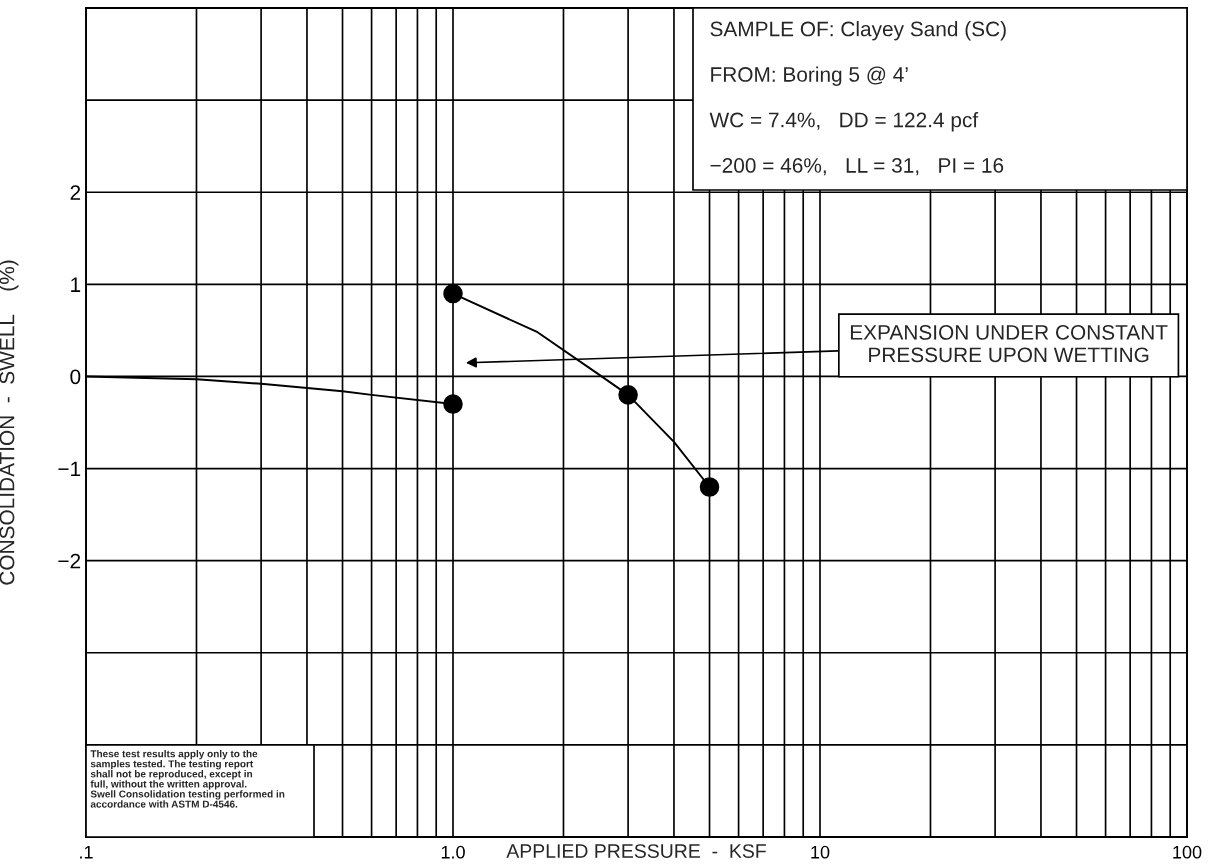 This screenshot has width=1220, height=867. Describe the element at coordinates (857, 167) in the screenshot. I see `annotation: −200 = 46%, LL = 31, PI = 16` at that location.